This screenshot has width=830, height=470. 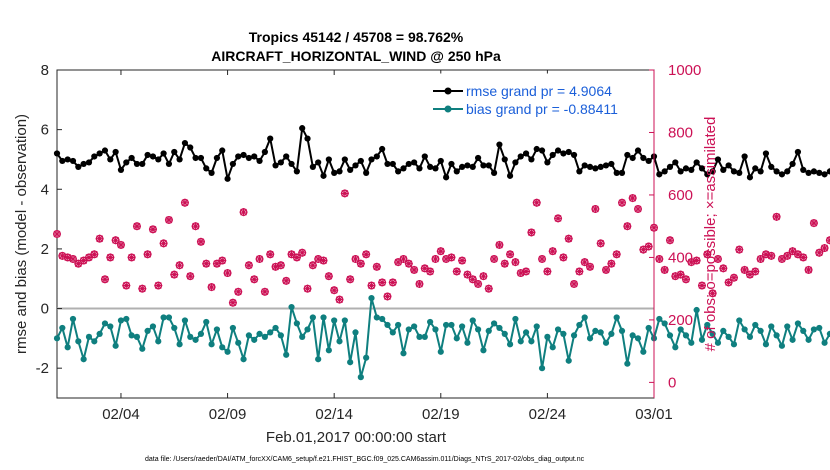 I want to click on x-axis-label: Feb.01,2017 00:00:00 start, so click(x=356, y=437).